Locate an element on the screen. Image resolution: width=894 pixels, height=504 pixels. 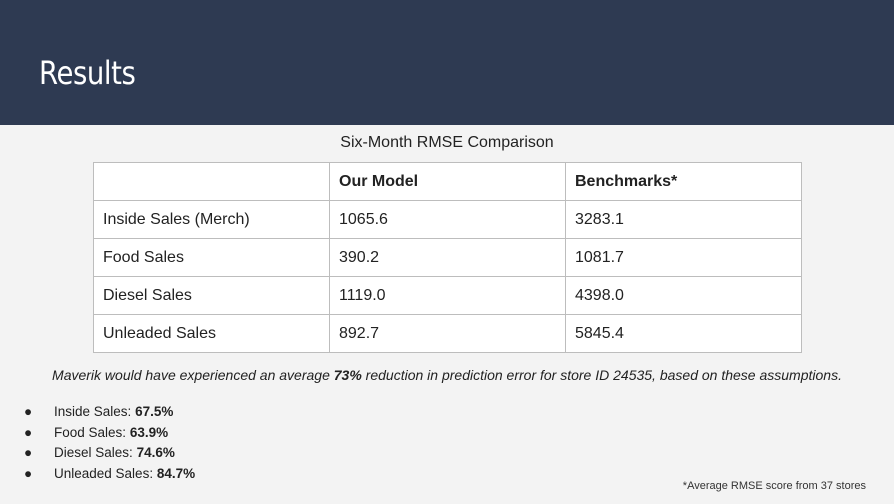
bullet-label: Inside Sales: is located at coordinates (93, 411).